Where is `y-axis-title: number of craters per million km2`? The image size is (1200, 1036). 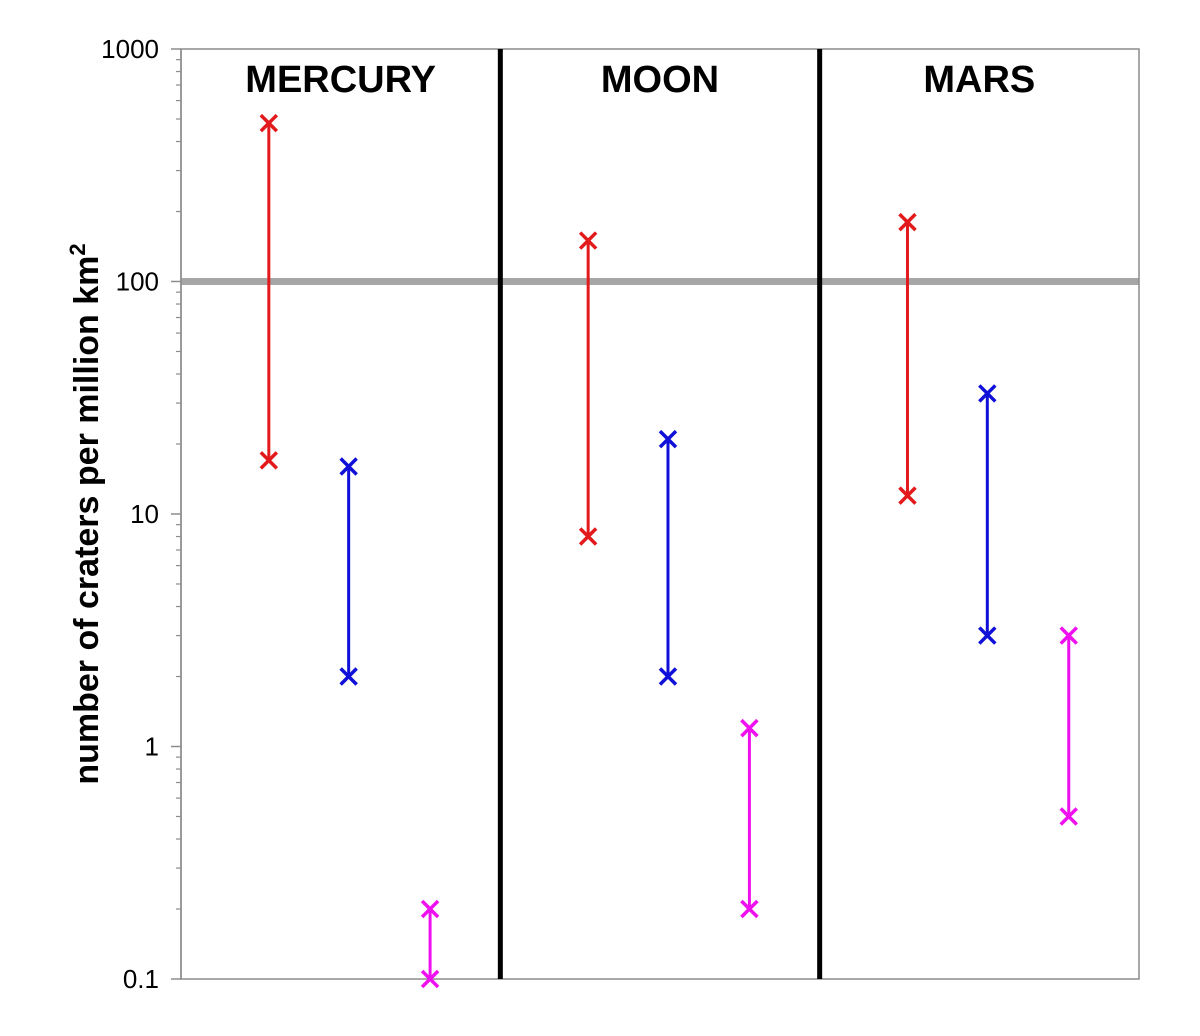 y-axis-title: number of craters per million km2 is located at coordinates (85, 513).